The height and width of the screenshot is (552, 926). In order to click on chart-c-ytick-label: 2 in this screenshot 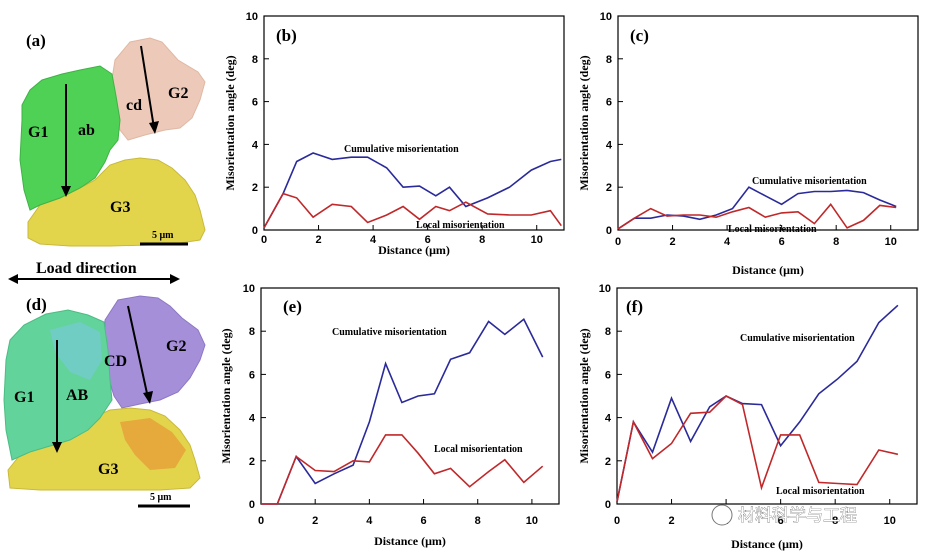, I will do `click(609, 188)`.